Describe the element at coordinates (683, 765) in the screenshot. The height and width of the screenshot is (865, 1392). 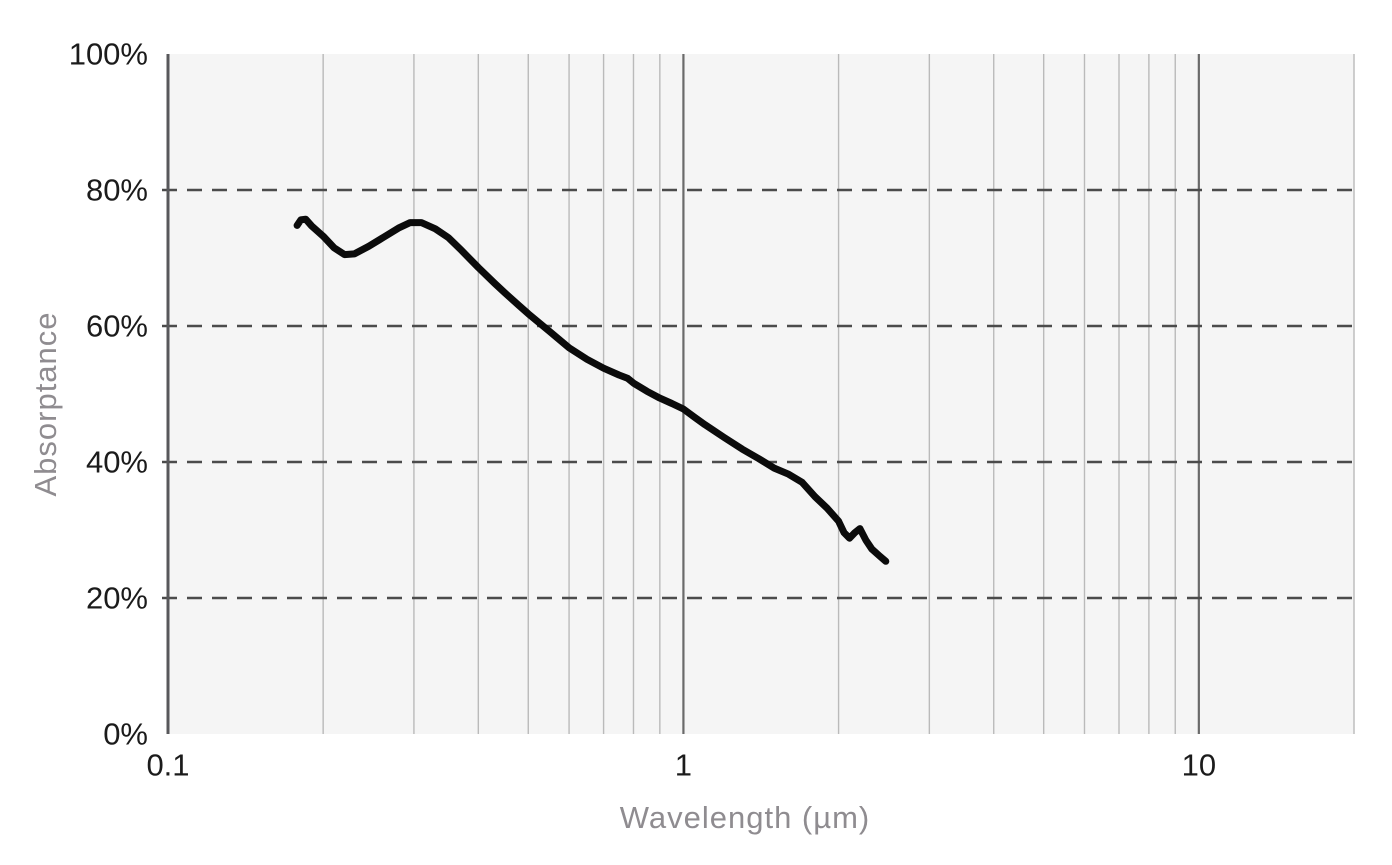
I see `x-tick-label-1: 1` at that location.